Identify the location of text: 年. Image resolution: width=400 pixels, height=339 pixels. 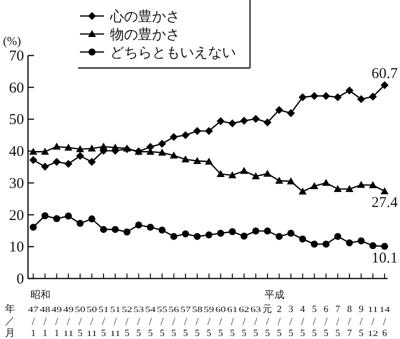
(10, 309).